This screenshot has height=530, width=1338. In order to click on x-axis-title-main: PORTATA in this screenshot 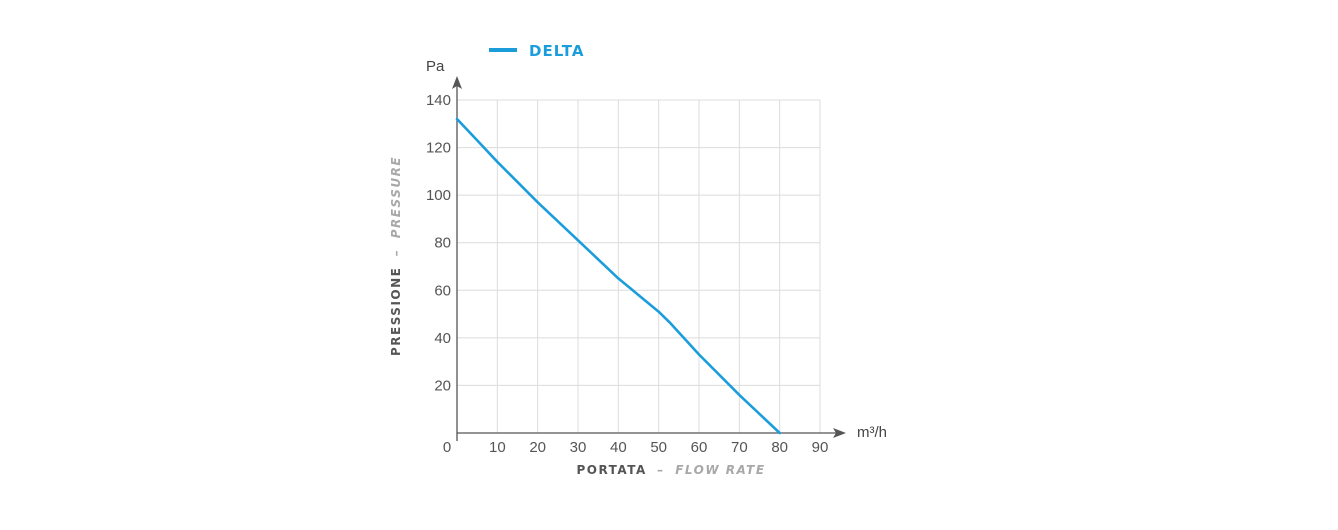, I will do `click(611, 470)`.